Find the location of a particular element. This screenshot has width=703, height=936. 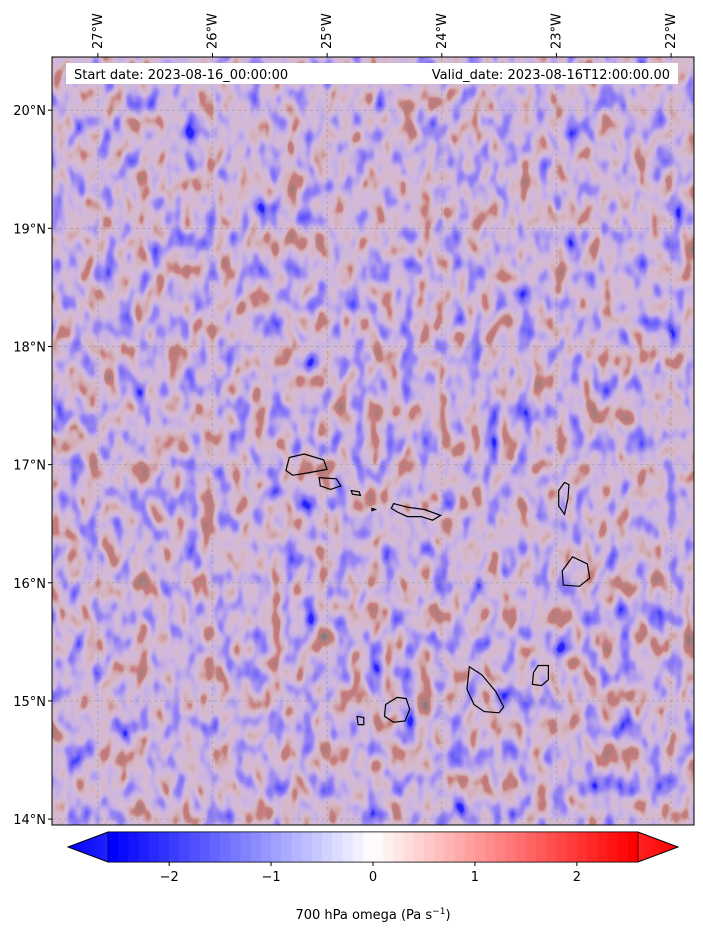

lon-tick-label: 24°W is located at coordinates (442, 31).